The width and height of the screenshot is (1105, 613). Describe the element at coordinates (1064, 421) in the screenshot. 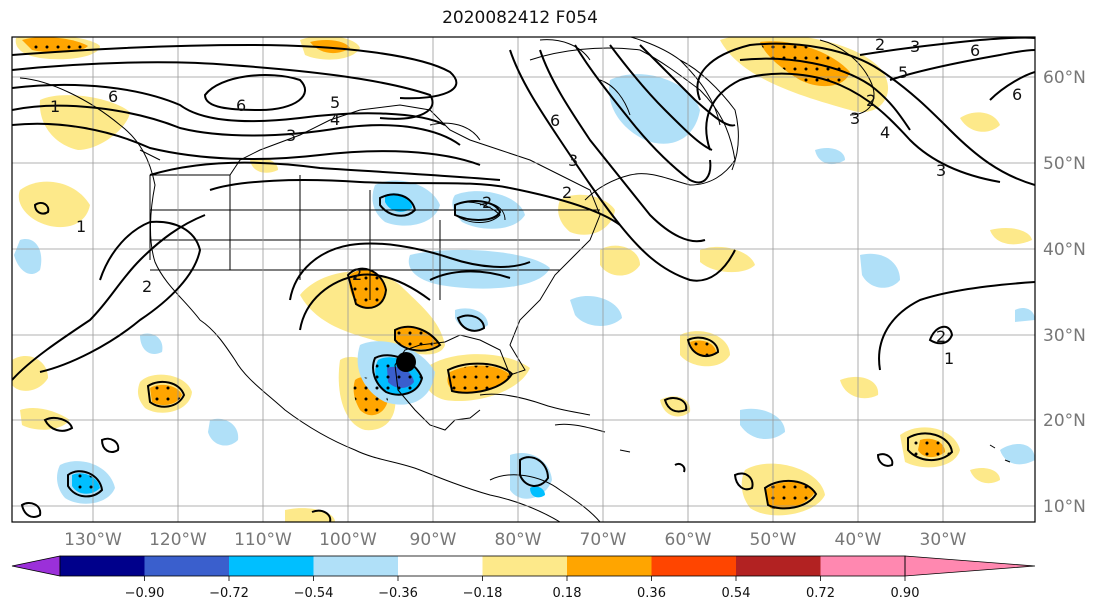

I see `lat-tick-label: 20°N` at that location.